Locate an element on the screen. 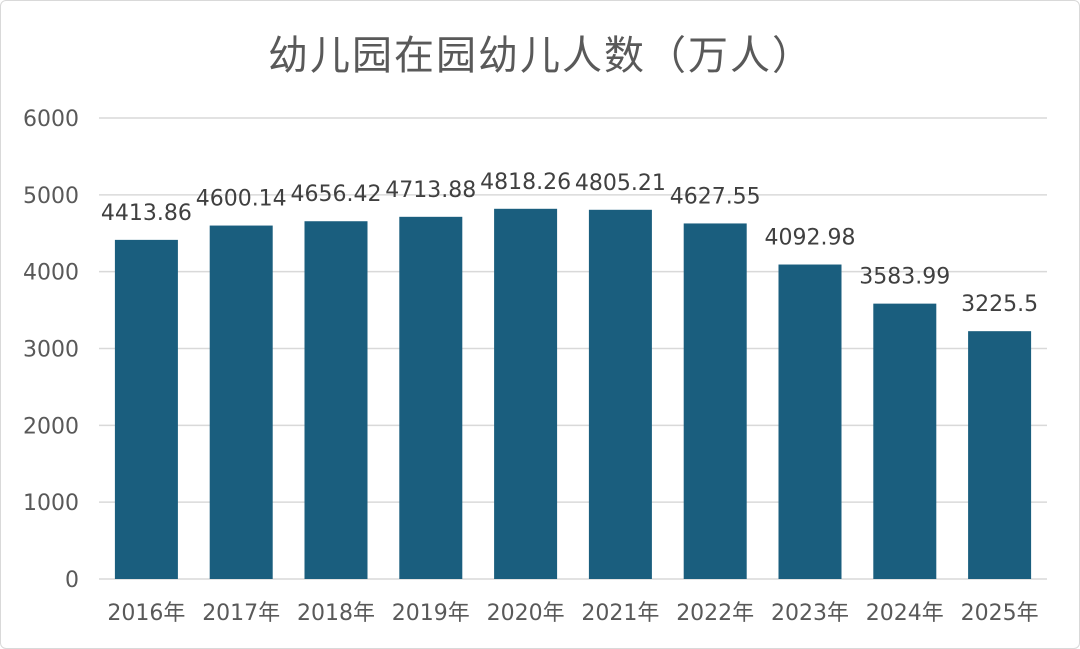 This screenshot has height=649, width=1080. bar-value-label: 4805.21 is located at coordinates (620, 183).